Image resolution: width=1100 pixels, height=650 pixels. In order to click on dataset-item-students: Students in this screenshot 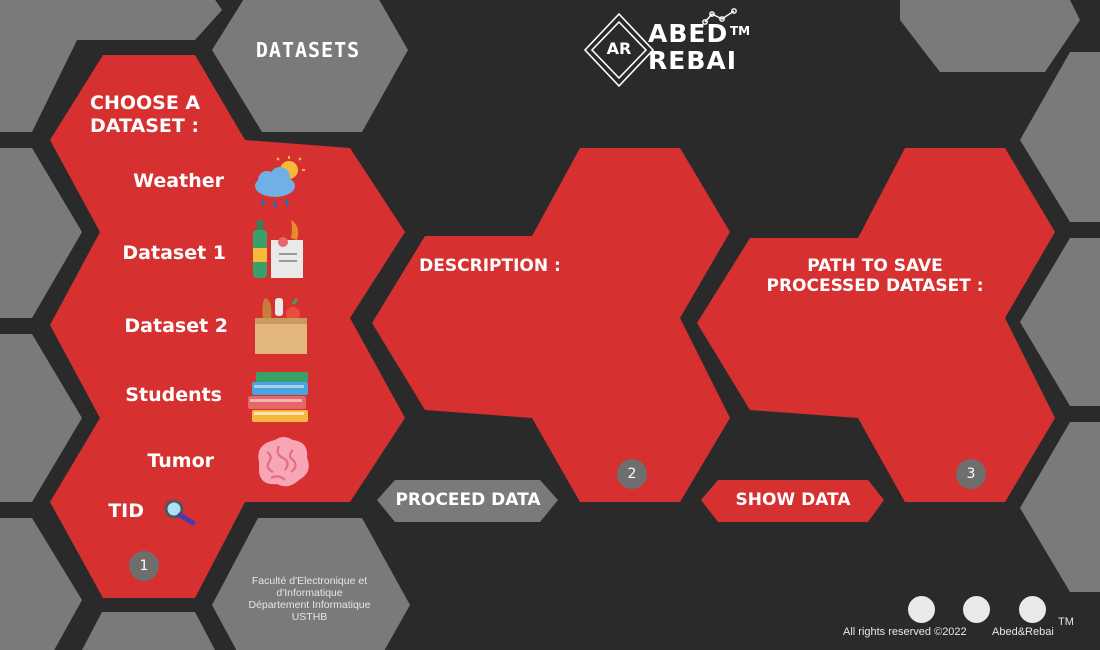, I will do `click(173, 395)`.